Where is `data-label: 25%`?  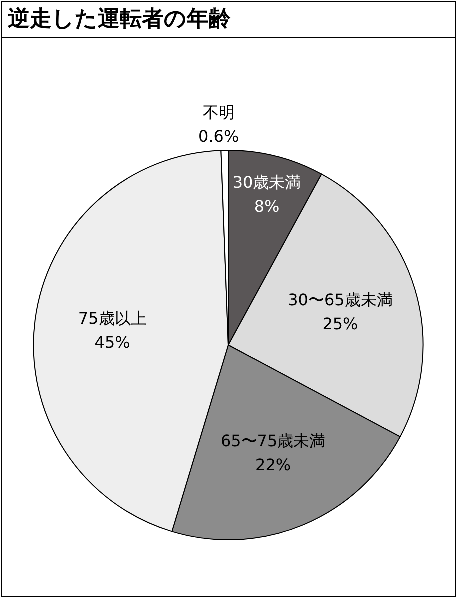
data-label: 25% is located at coordinates (340, 324).